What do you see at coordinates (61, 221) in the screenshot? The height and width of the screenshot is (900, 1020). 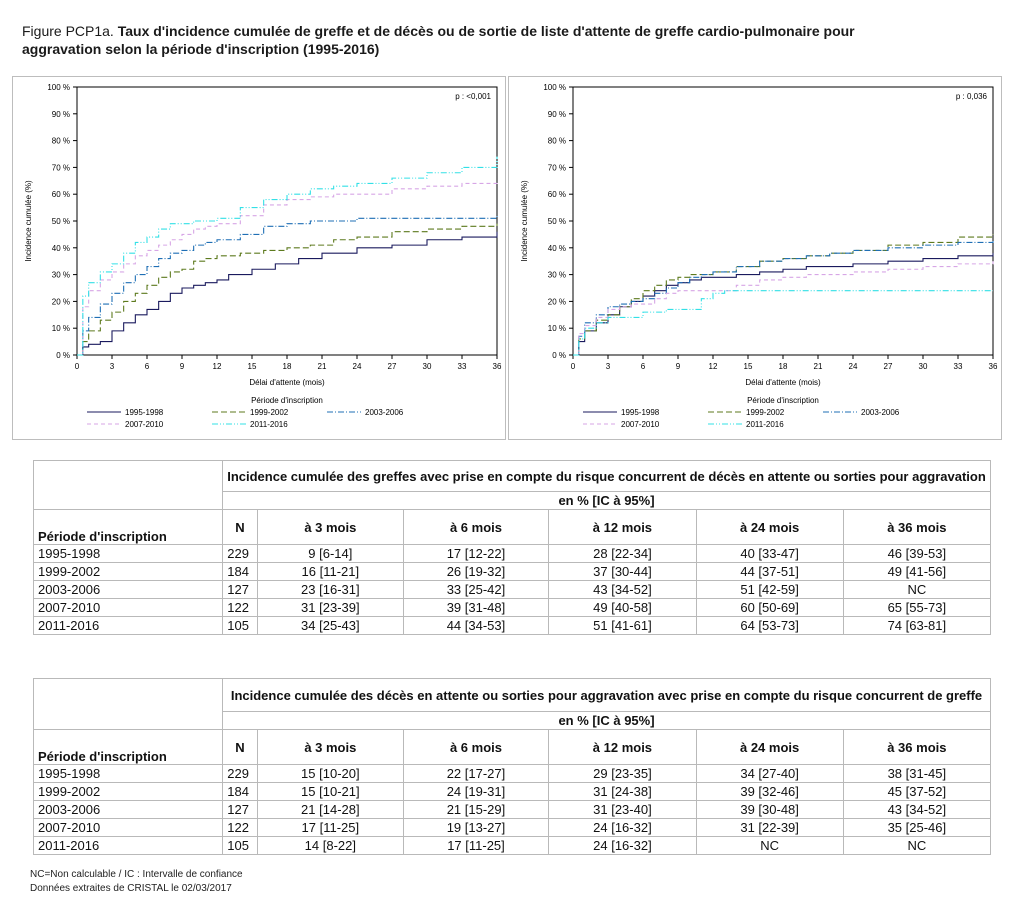 I see `y-tick-label: 50 %` at bounding box center [61, 221].